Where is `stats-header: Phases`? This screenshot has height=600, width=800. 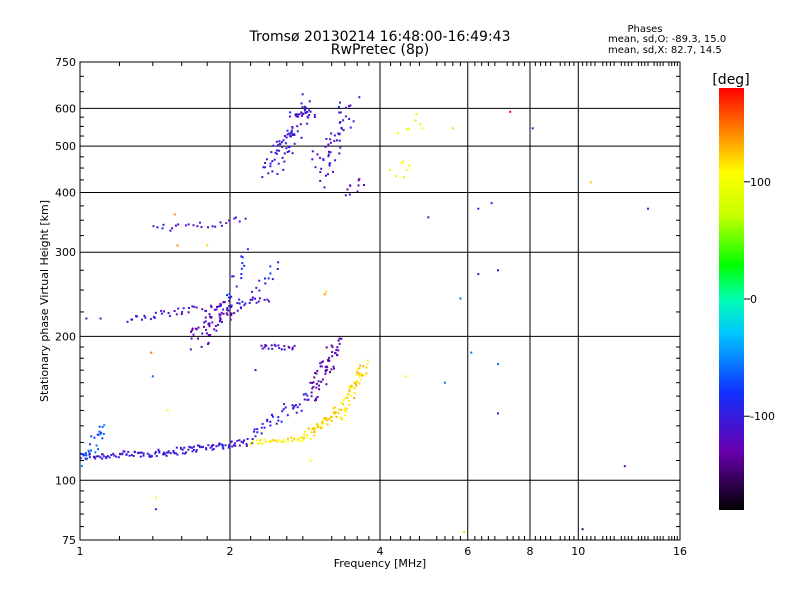 stats-header: Phases is located at coordinates (644, 29).